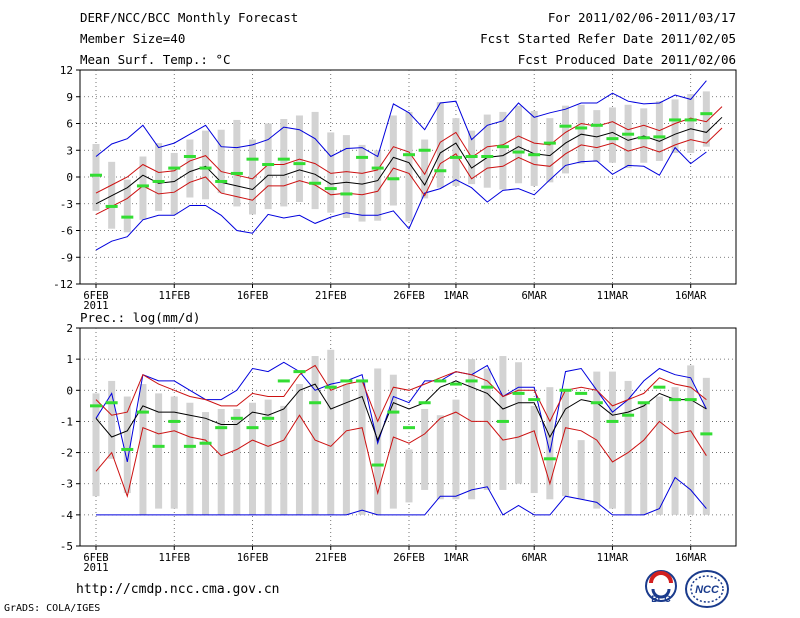 This screenshot has height=618, width=800. Describe the element at coordinates (69, 97) in the screenshot. I see `y-tick-label: 9` at that location.